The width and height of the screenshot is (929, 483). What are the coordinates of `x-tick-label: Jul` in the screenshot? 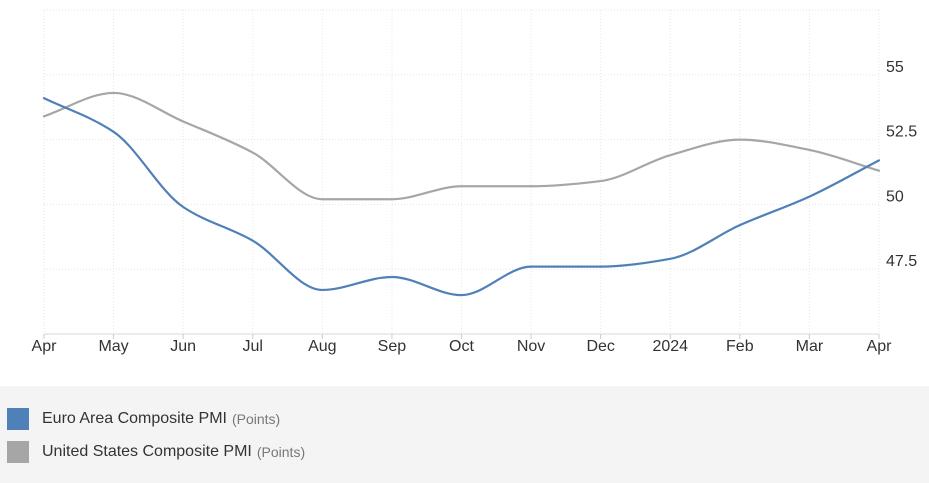 It's located at (253, 346).